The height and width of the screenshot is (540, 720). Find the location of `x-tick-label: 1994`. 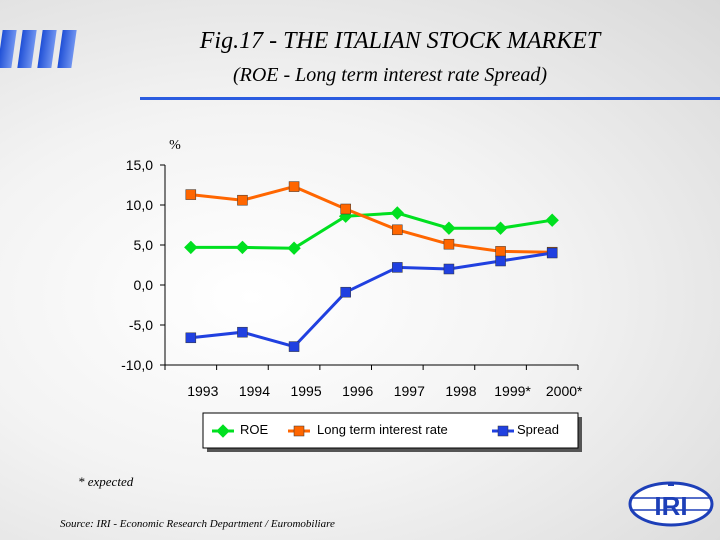

x-tick-label: 1994 is located at coordinates (254, 391).